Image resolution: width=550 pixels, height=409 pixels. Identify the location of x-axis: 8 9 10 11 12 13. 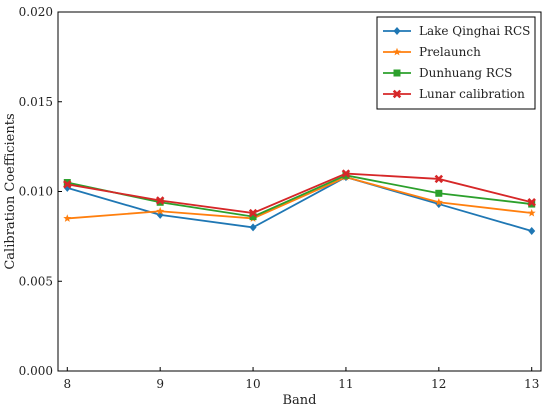
(301, 379).